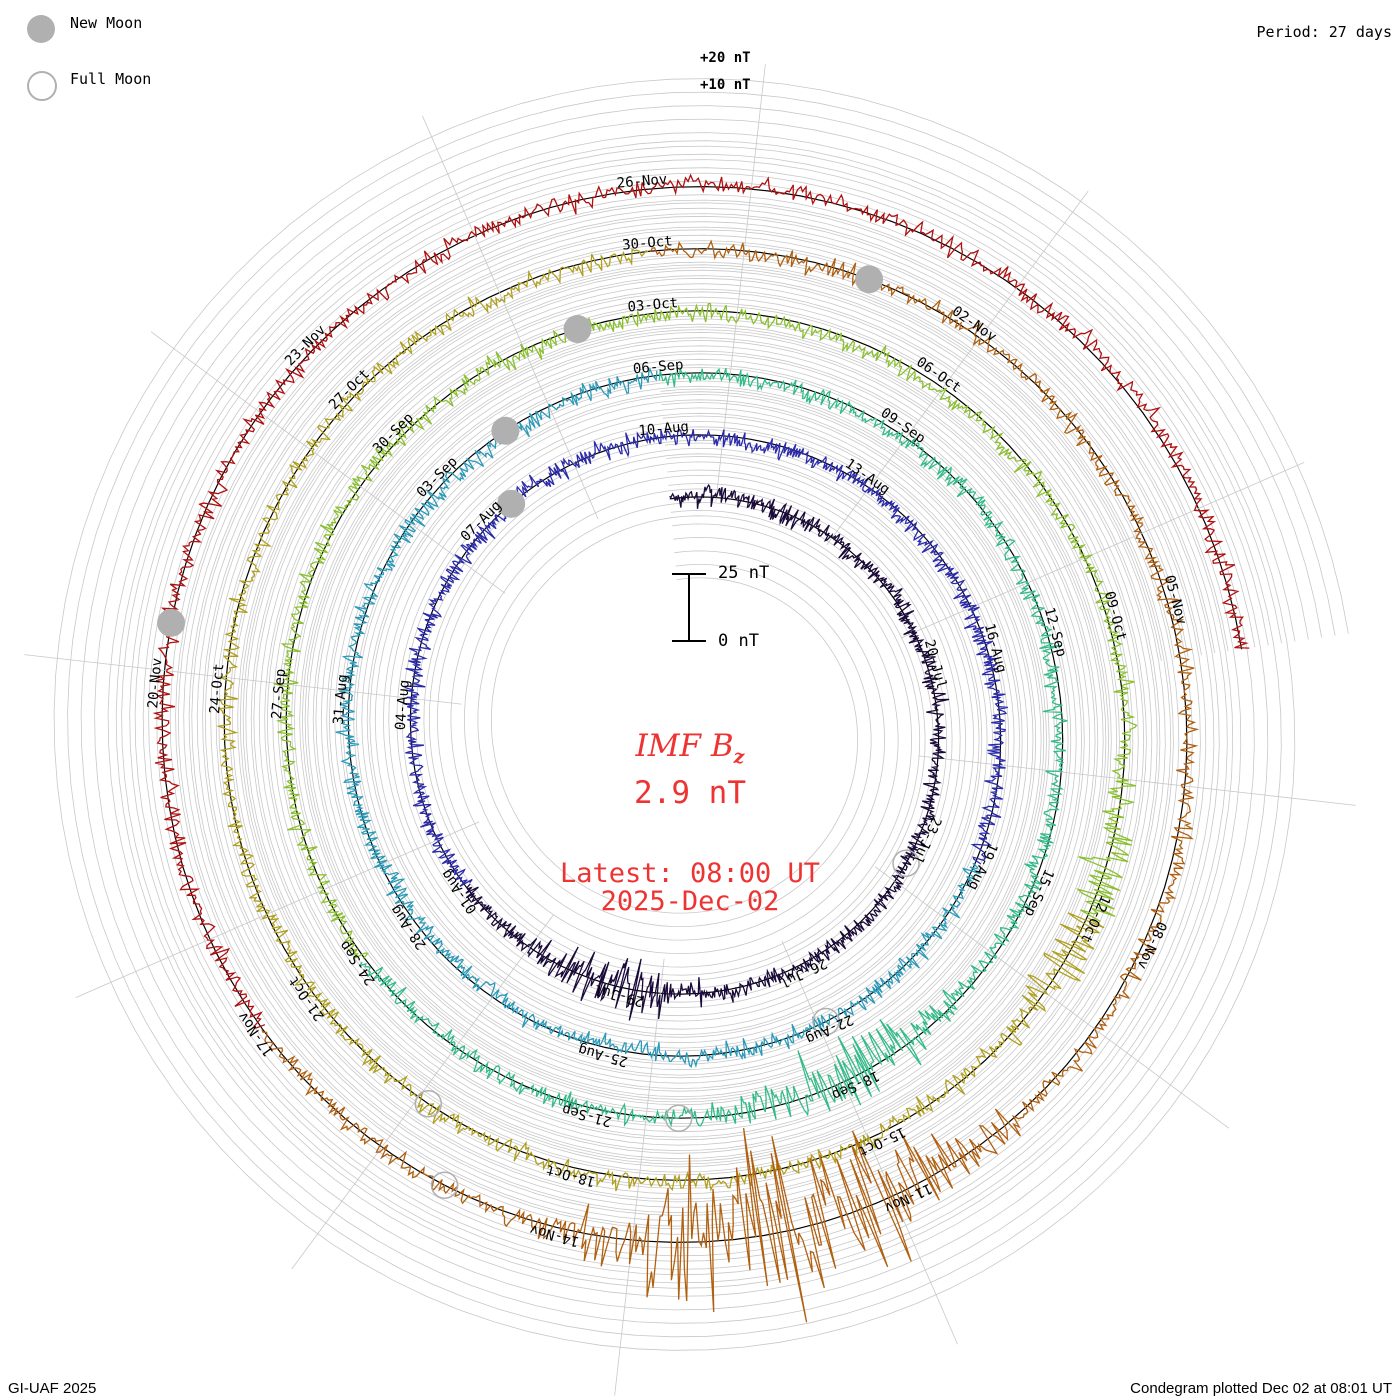  Describe the element at coordinates (437, 477) in the screenshot. I see `date-label: 03-Sep` at that location.